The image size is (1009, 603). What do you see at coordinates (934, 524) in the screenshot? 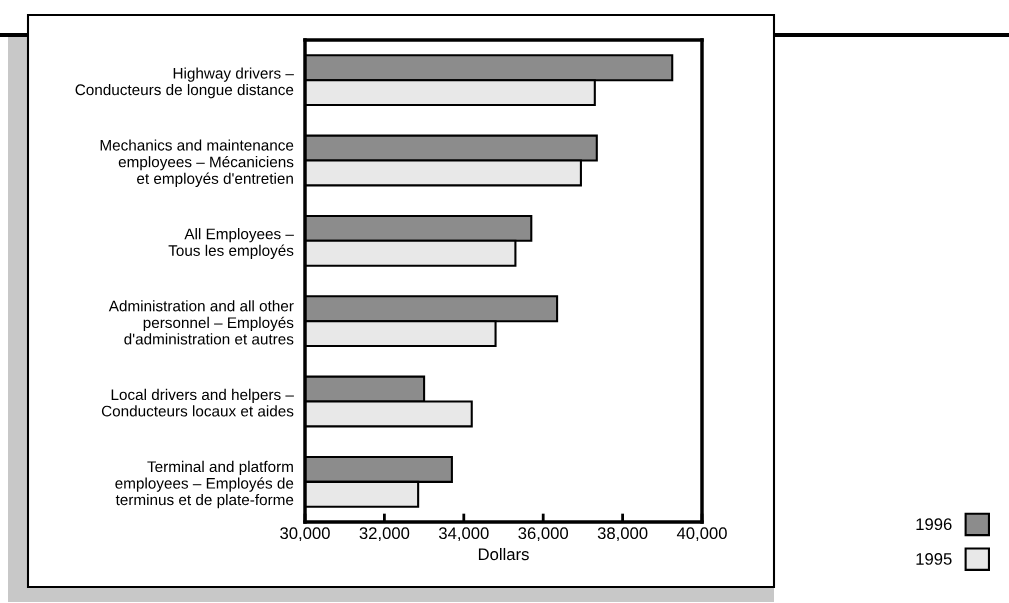
I see `legend-label: 1996` at bounding box center [934, 524].